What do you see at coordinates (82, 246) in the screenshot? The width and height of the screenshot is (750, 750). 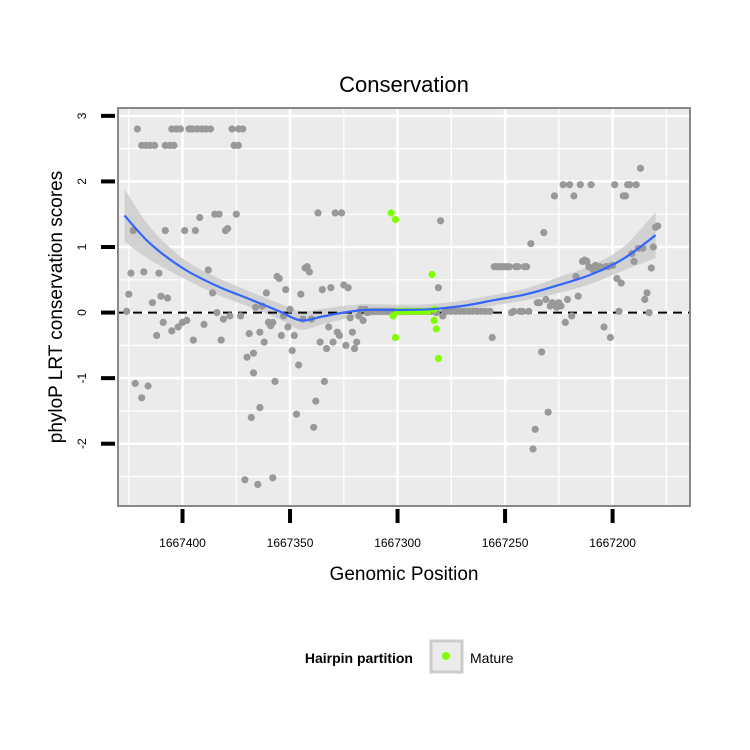 I see `y-tick-label: 1` at bounding box center [82, 246].